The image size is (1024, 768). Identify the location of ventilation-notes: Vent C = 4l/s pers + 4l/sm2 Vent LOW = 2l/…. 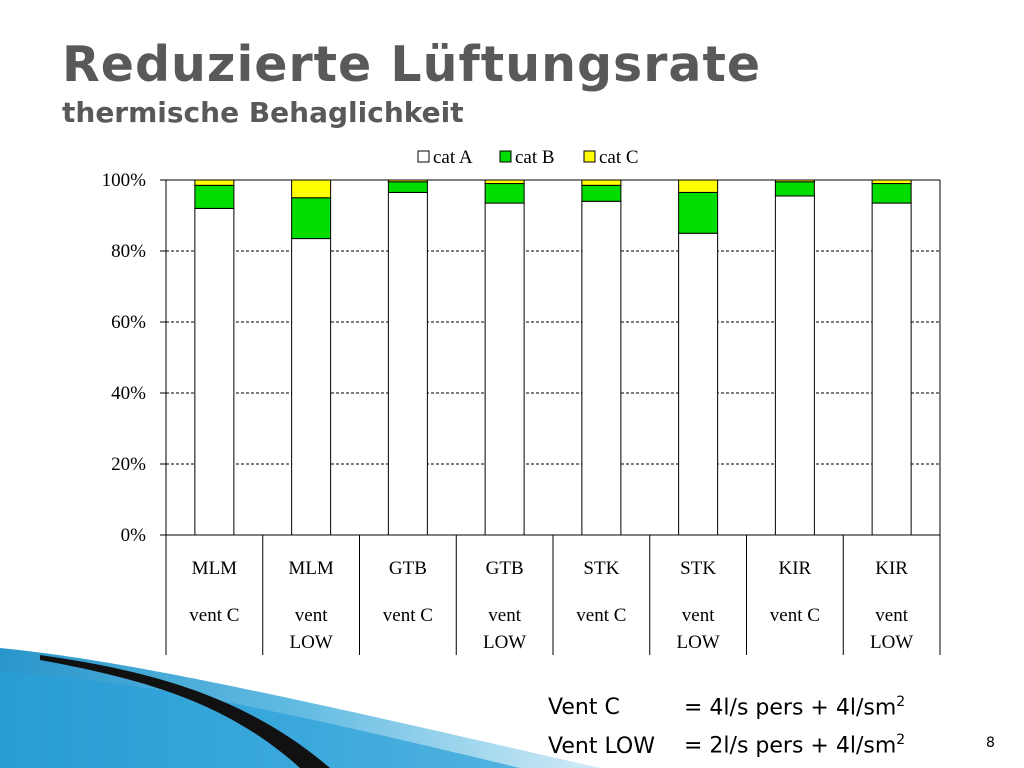
(726, 724).